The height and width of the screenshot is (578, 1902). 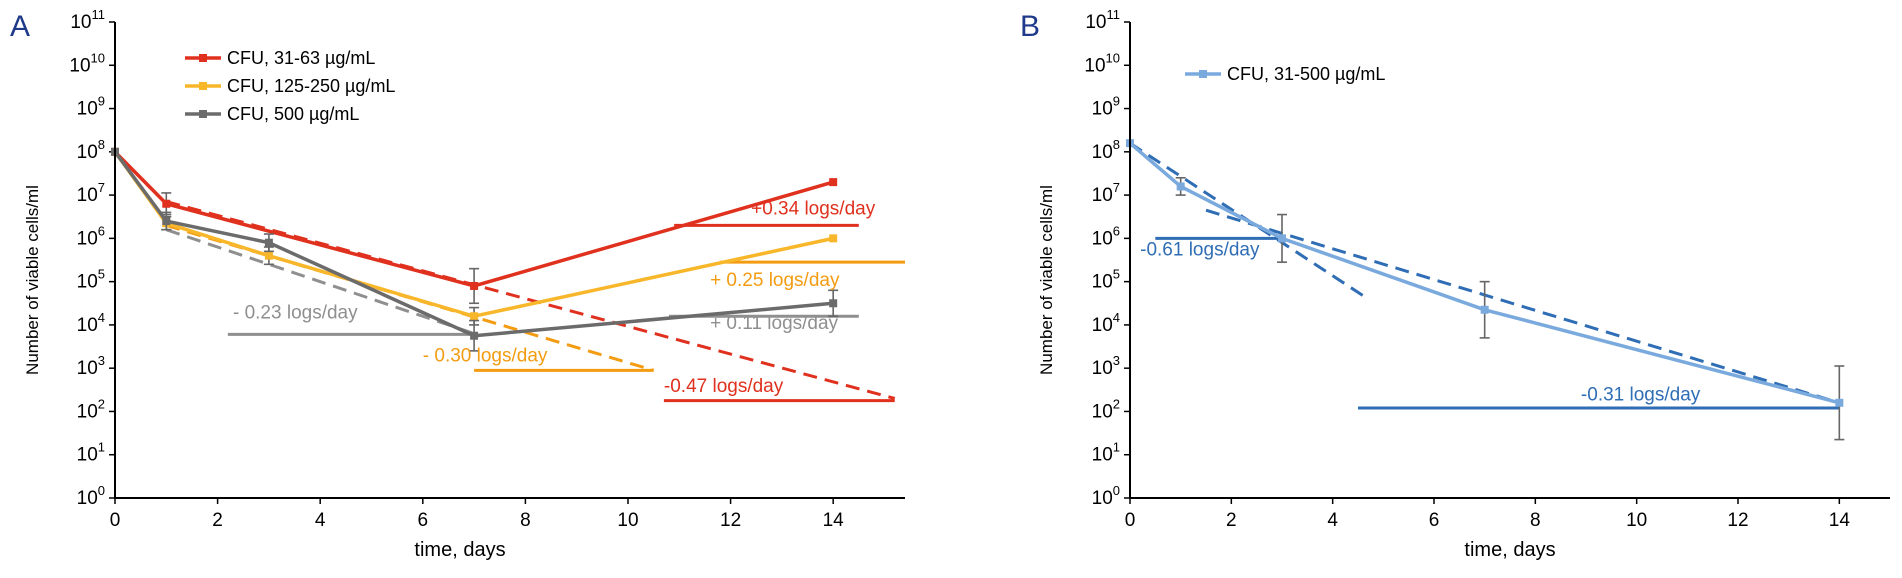 I want to click on legend-label: CFU, 31-500 µg/mL, so click(x=1306, y=74).